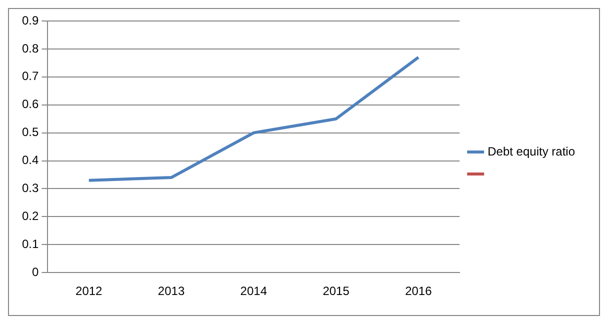 The width and height of the screenshot is (612, 322). What do you see at coordinates (418, 291) in the screenshot?
I see `x-tick-label: 2016` at bounding box center [418, 291].